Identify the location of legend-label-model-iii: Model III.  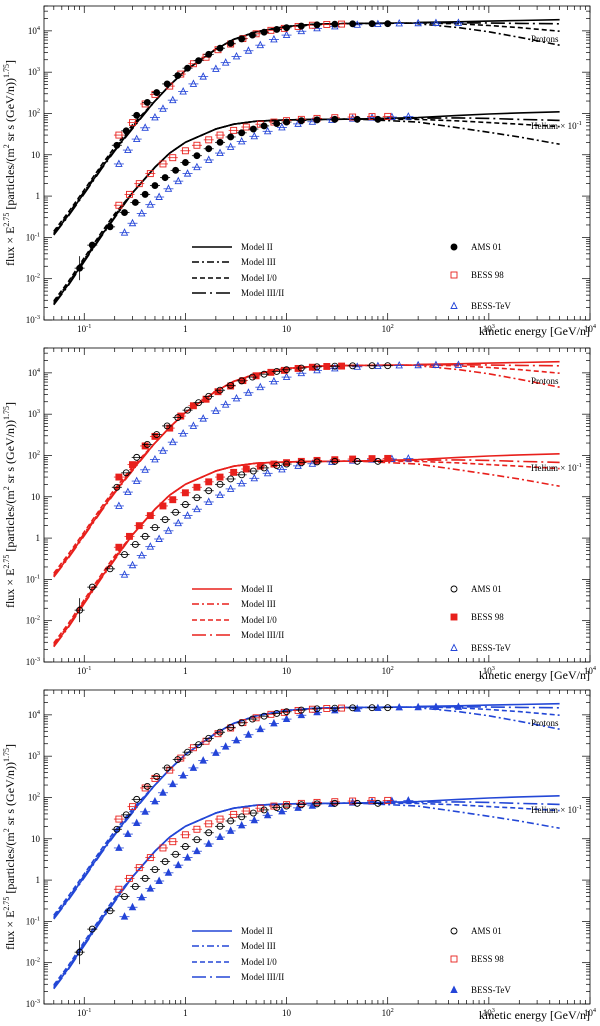
(258, 946).